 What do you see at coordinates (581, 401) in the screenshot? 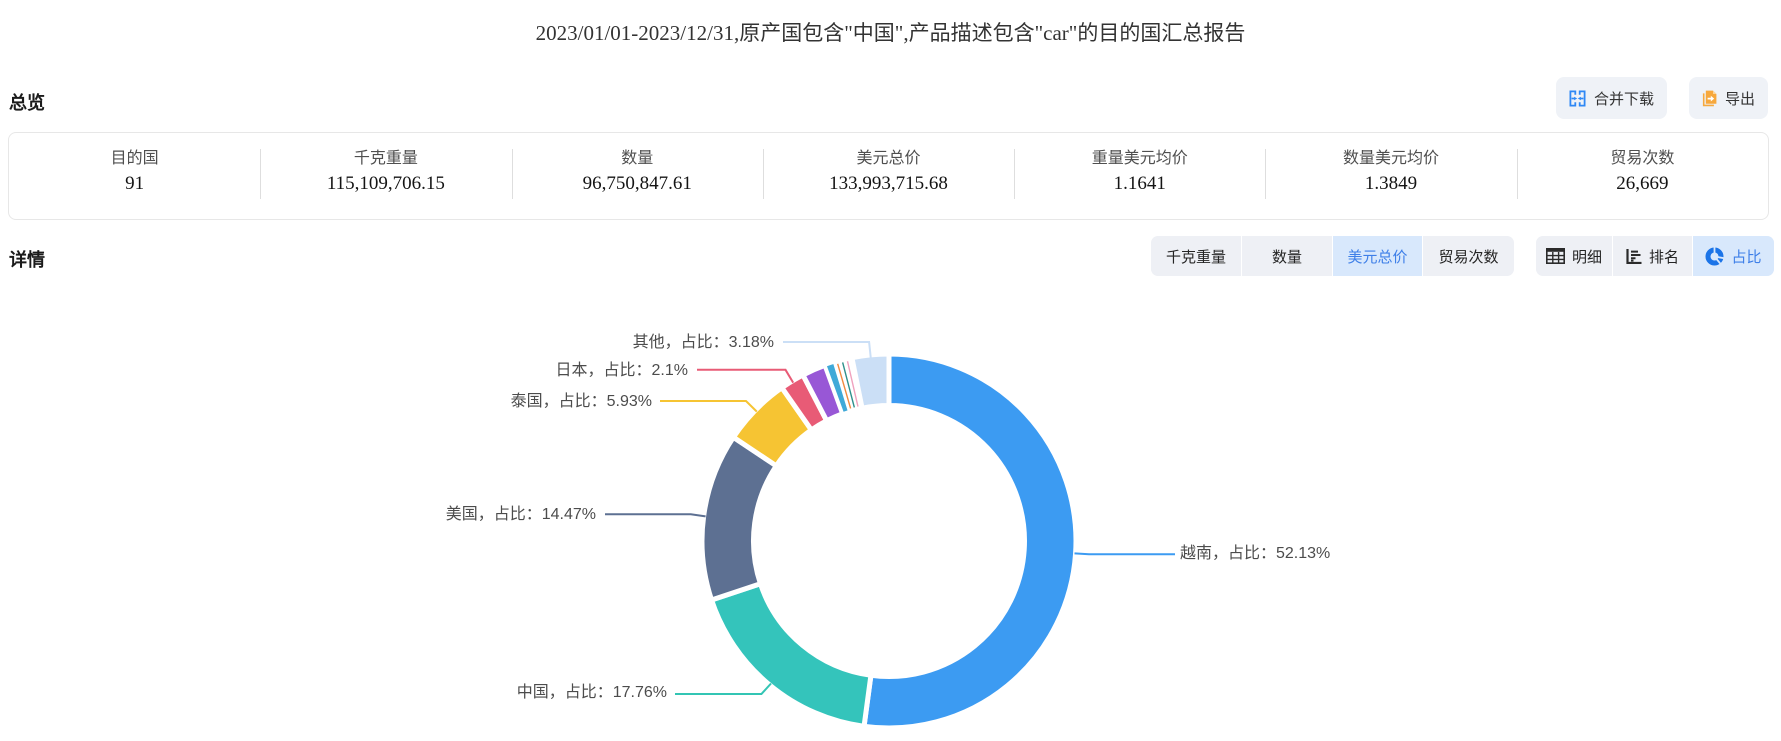
I see `svg-text: 泰国，占比：5.93%` at bounding box center [581, 401].